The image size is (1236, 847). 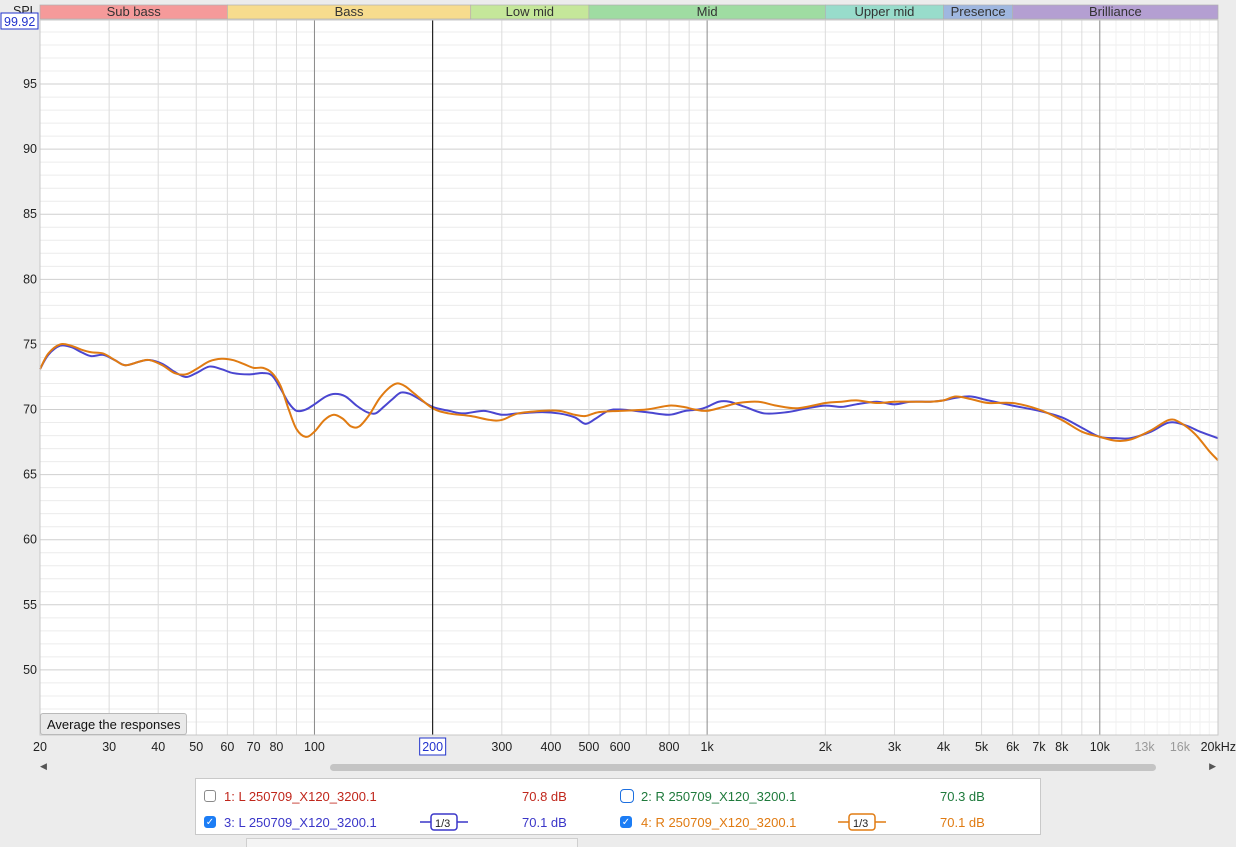 I want to click on band-label-2: Low mid, so click(x=530, y=11).